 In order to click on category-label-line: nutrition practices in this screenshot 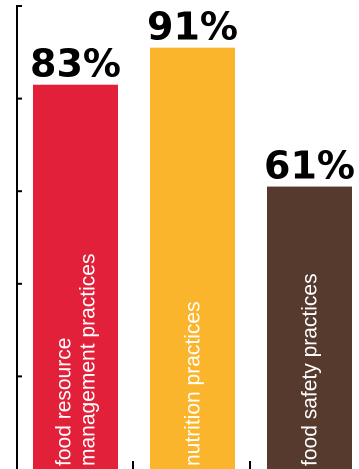, I will do `click(193, 383)`.